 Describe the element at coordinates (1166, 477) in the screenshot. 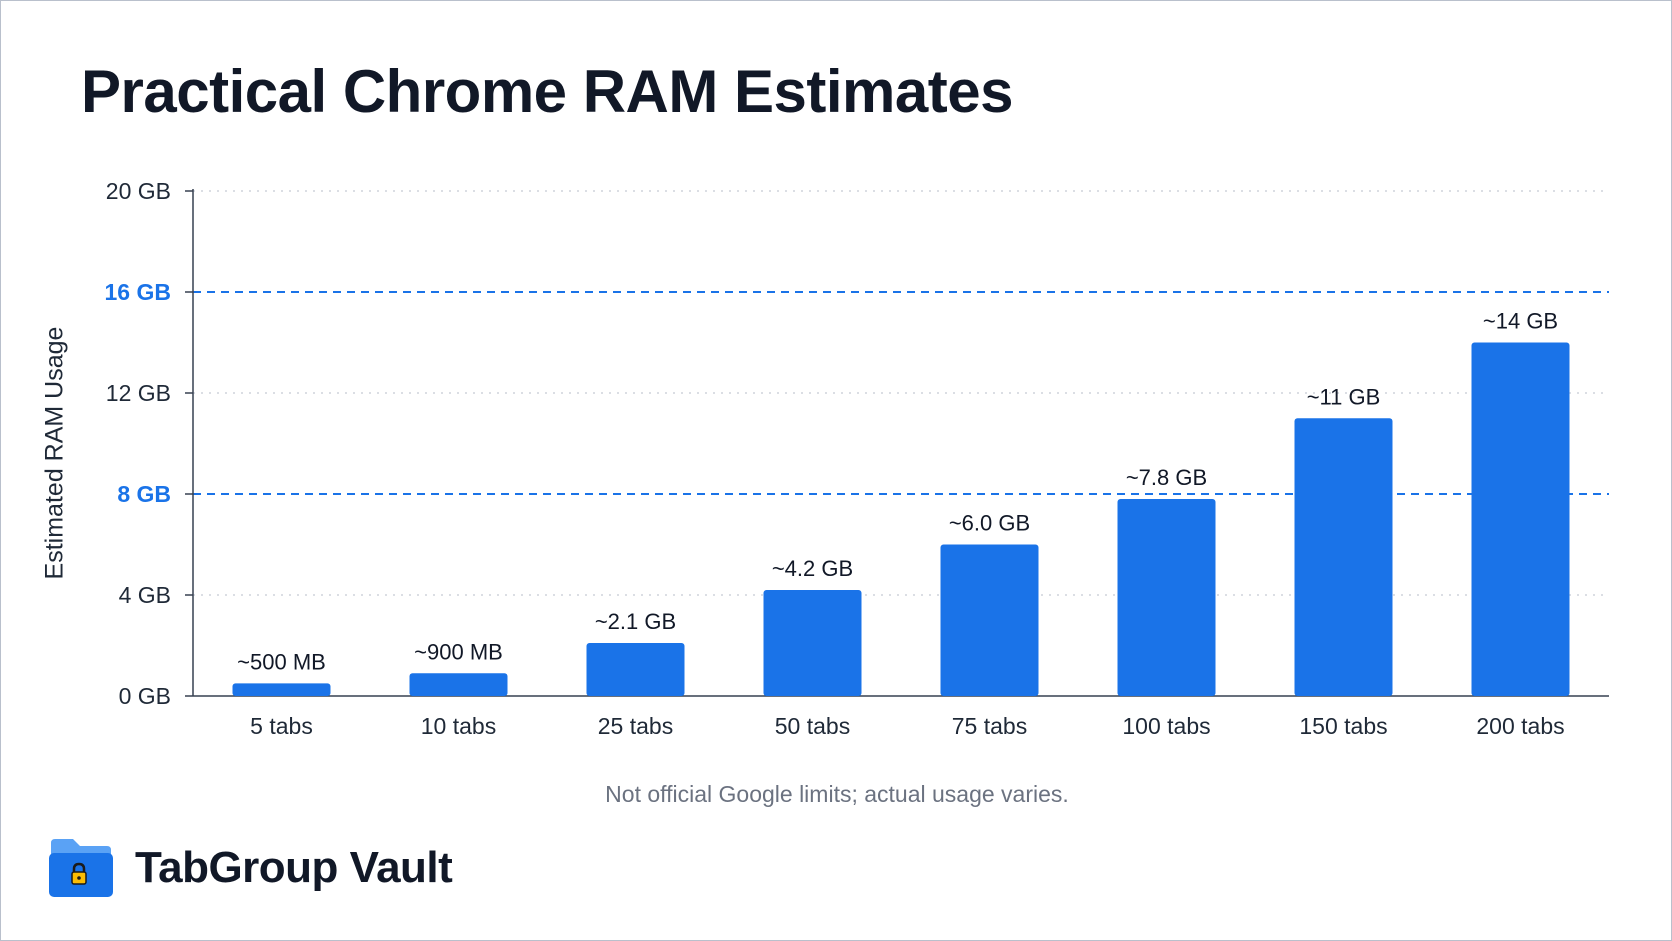

I see `data-label: ~7.8 GB` at that location.